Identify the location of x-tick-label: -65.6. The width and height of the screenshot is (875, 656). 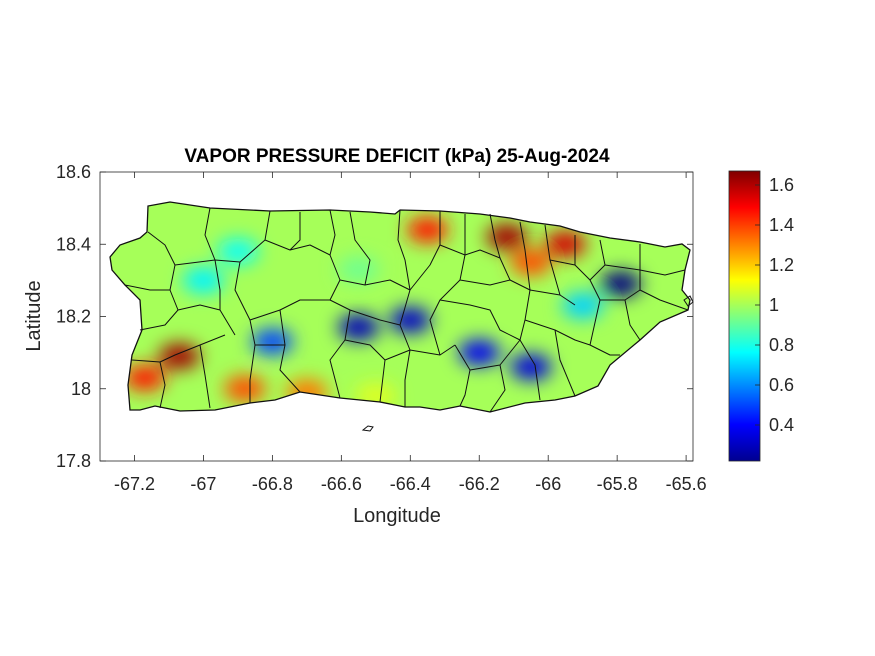
(686, 484).